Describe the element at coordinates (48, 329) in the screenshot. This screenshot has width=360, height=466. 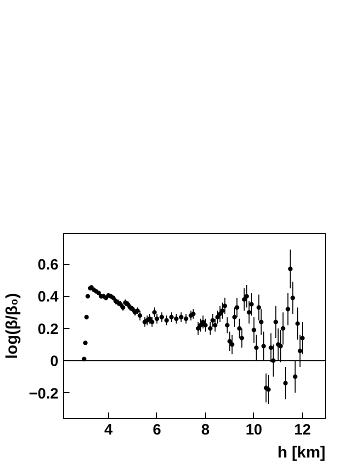
I see `y-tick-label: 0.2` at that location.